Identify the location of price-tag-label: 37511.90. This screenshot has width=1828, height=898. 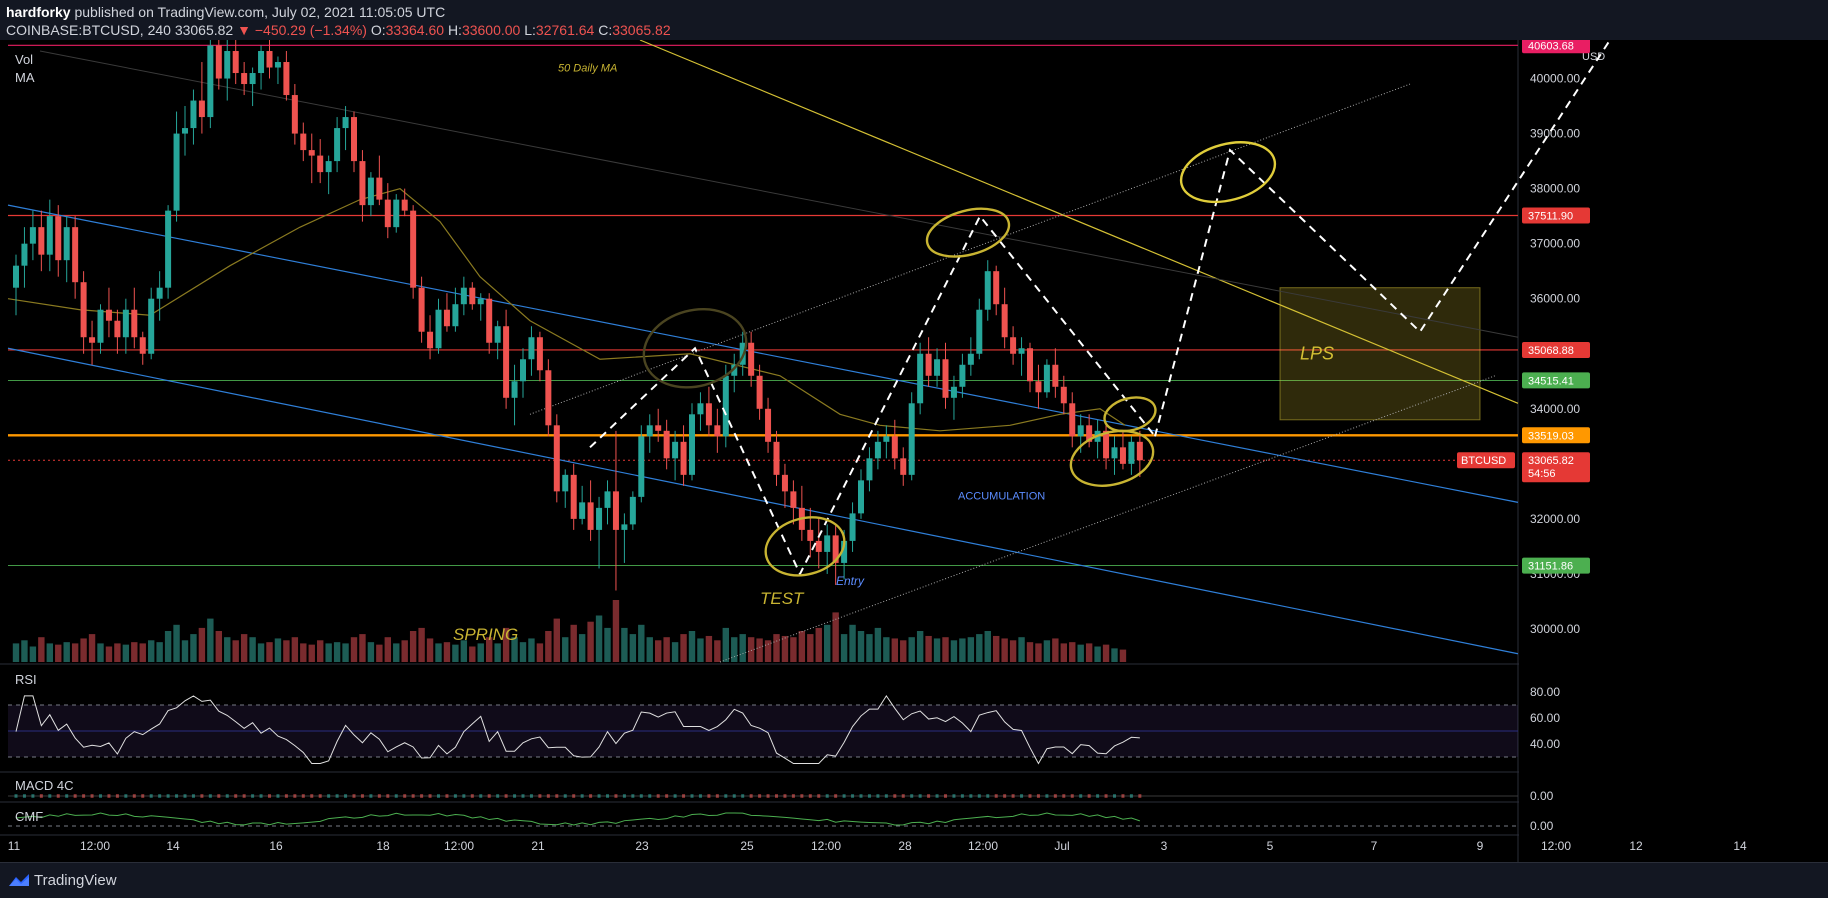
(1550, 216).